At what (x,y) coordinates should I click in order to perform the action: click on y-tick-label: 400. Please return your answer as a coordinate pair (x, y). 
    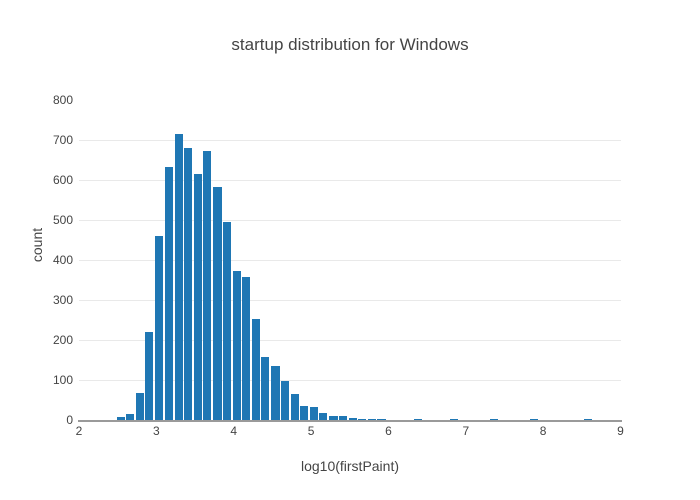
    Looking at the image, I should click on (62, 260).